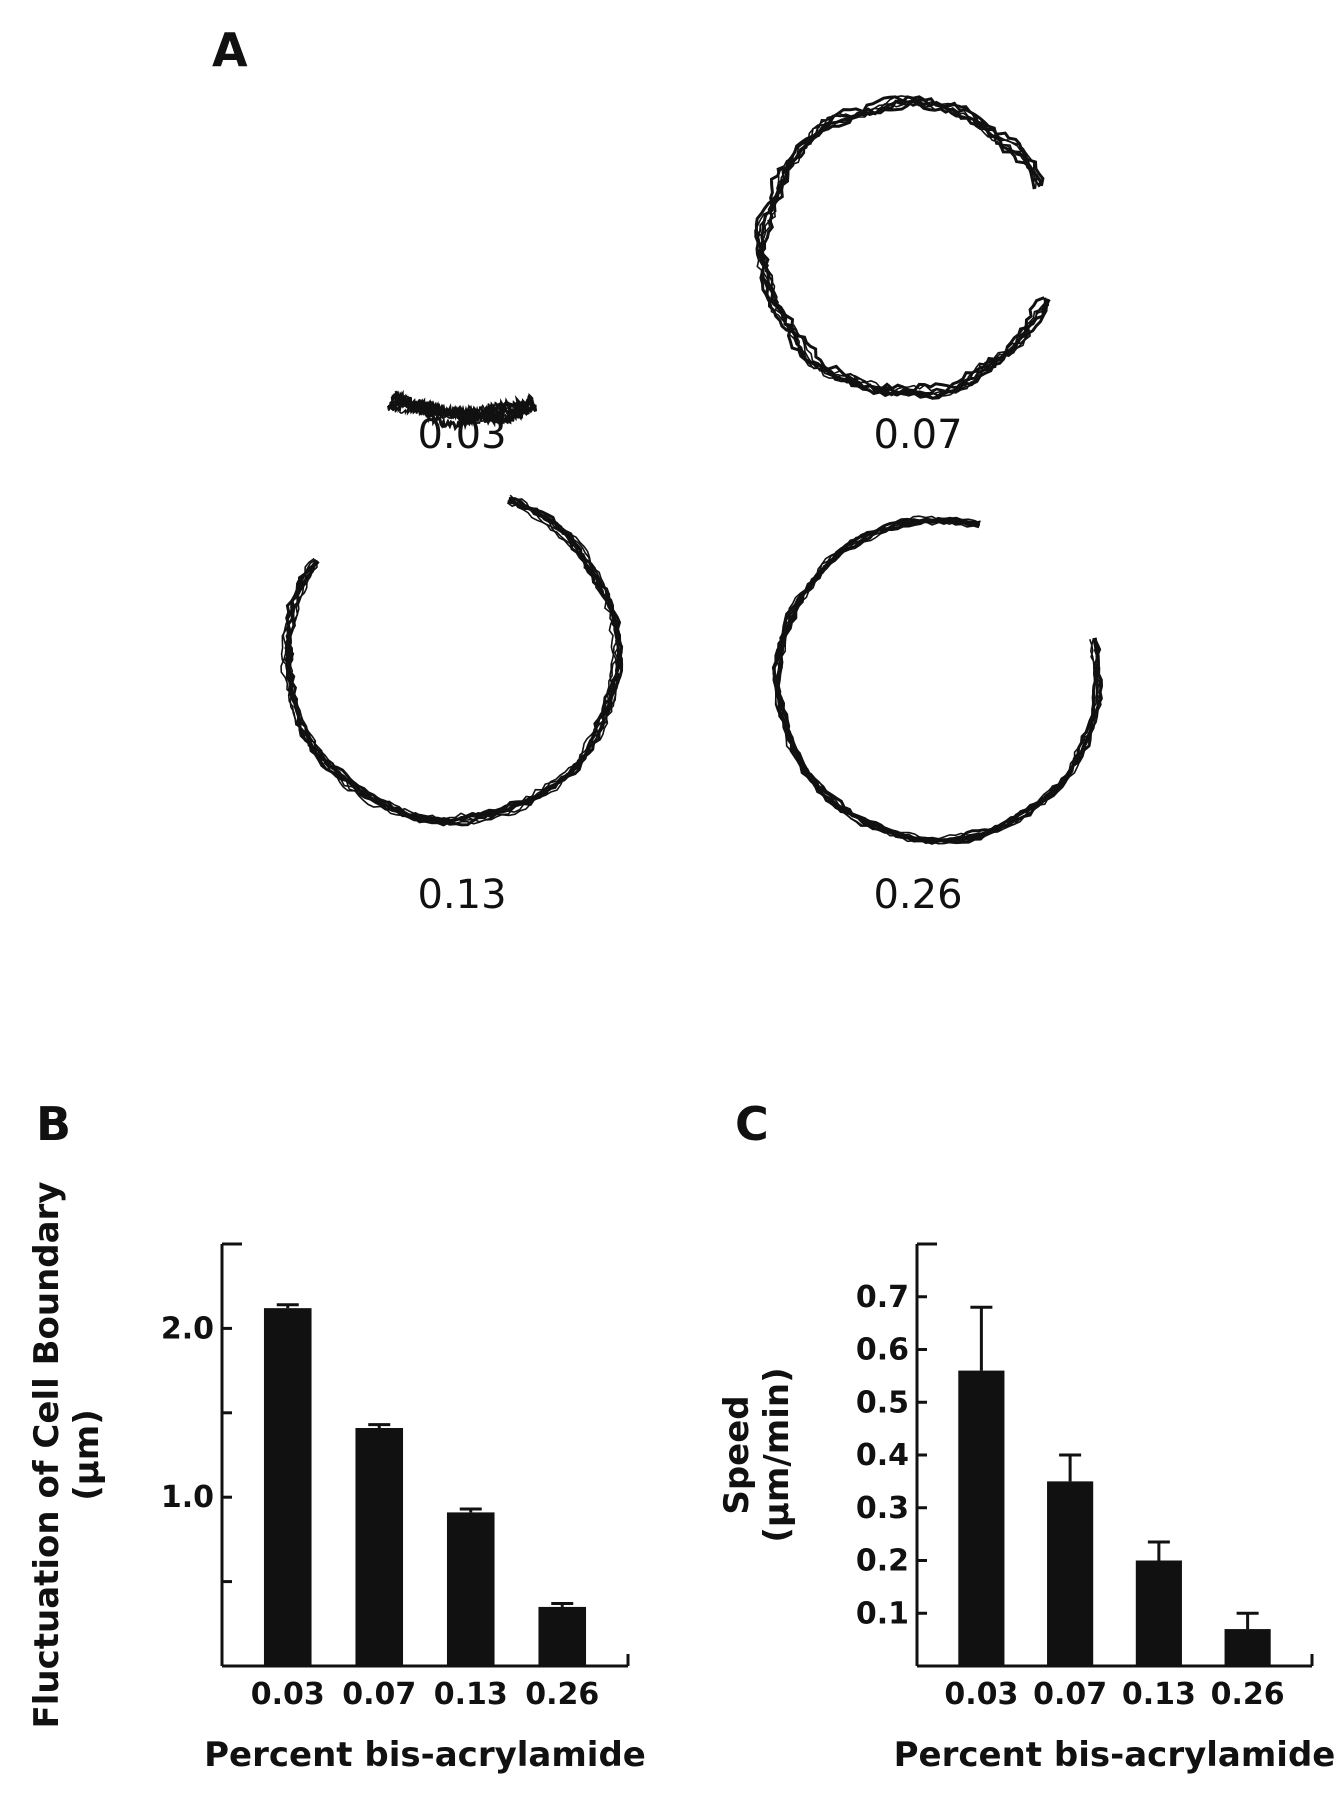 This screenshot has width=1343, height=1800. I want to click on cell-outline-0.03, so click(462, 410).